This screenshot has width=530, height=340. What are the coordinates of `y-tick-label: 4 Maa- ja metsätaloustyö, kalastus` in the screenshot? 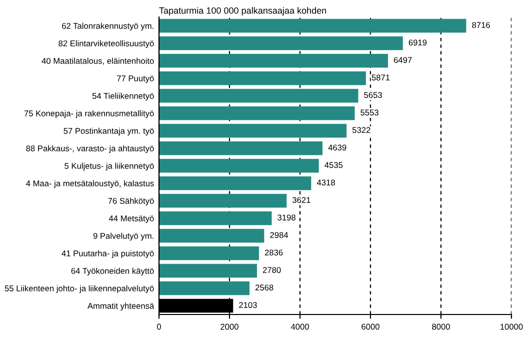 It's located at (90, 184).